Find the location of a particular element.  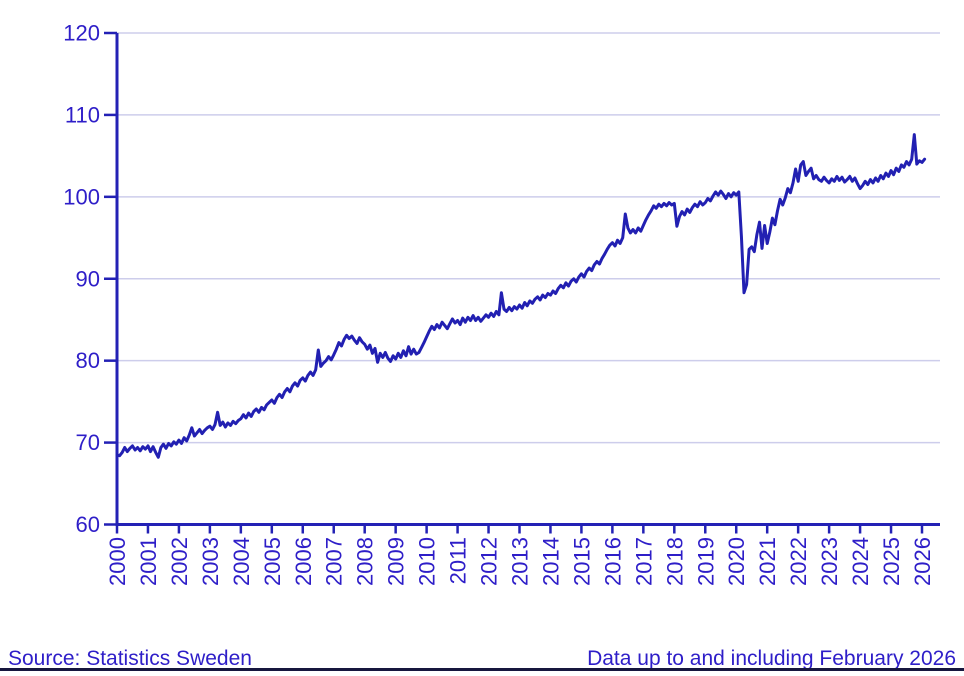

x-tick-label-2014: 2014 is located at coordinates (550, 561).